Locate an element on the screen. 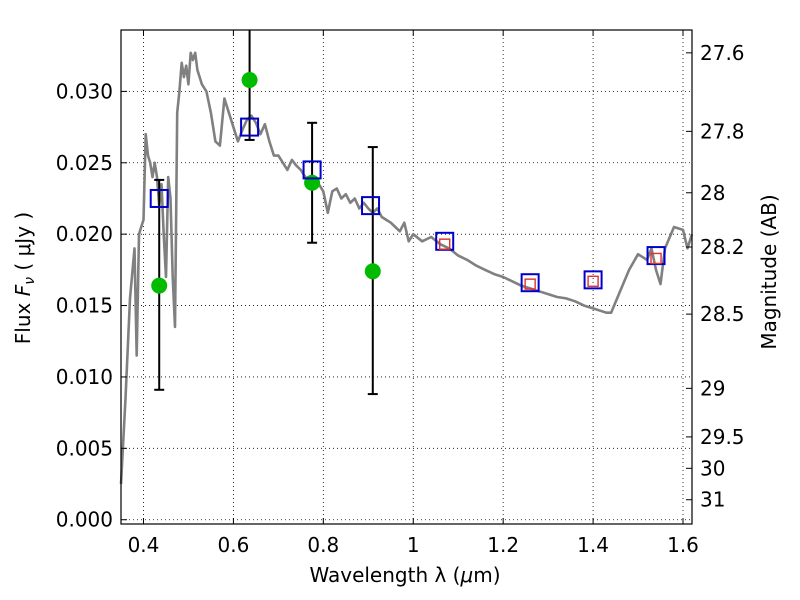 The height and width of the screenshot is (600, 800). x-tick-label: 0.6 is located at coordinates (233, 545).